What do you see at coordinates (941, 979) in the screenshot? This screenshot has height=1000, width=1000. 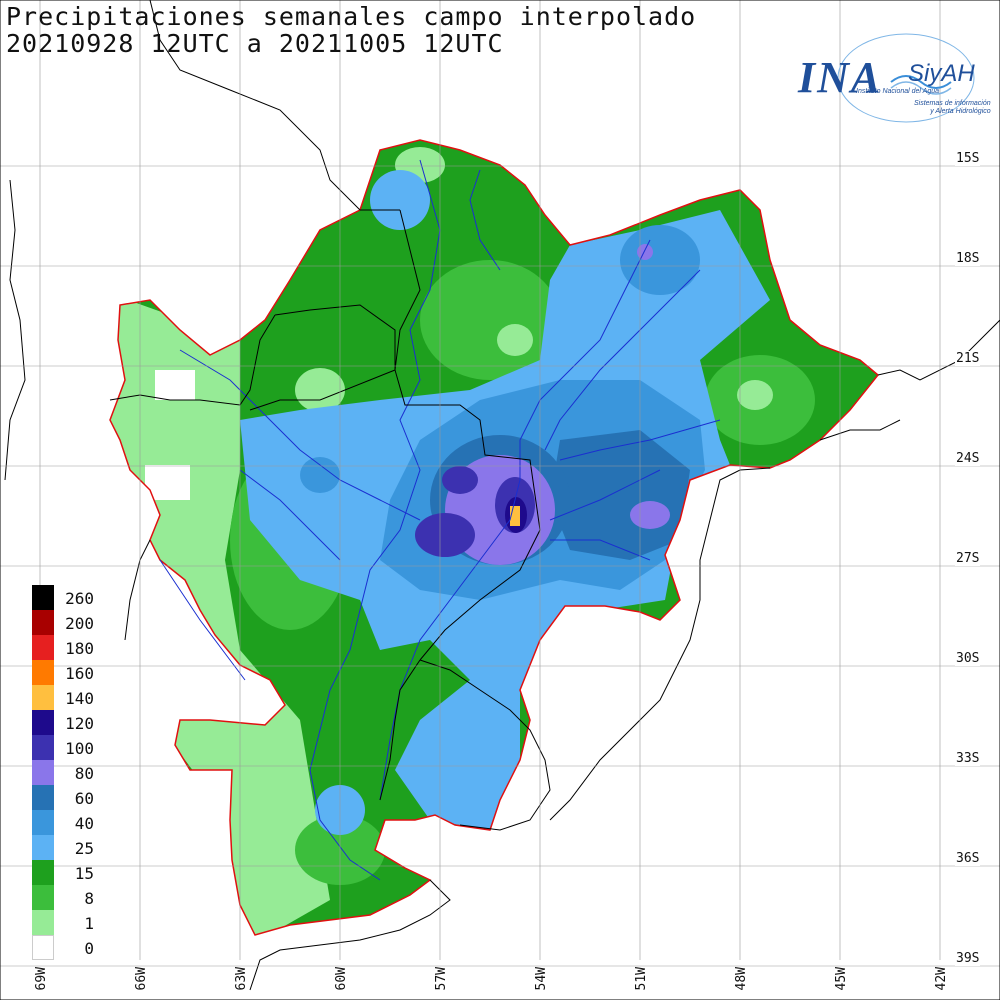 I see `longitude-label: 42W` at bounding box center [941, 979].